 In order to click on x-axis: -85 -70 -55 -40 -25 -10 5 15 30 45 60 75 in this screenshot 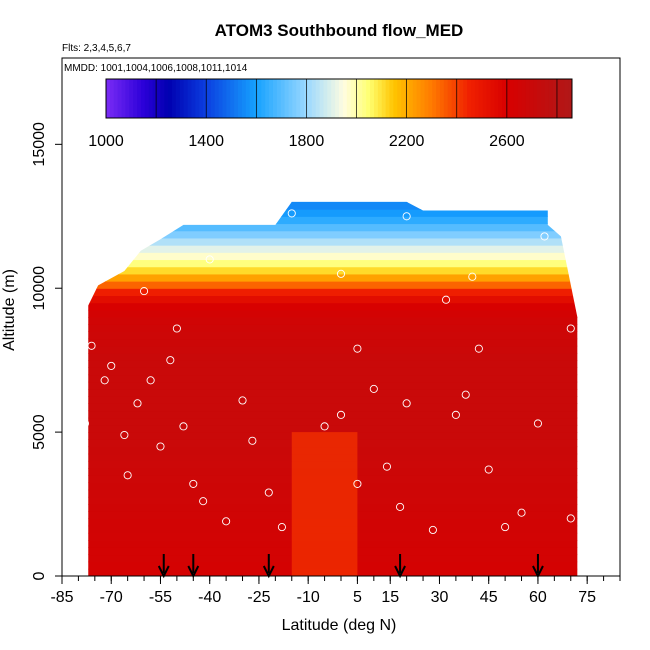, I will do `click(335, 591)`.